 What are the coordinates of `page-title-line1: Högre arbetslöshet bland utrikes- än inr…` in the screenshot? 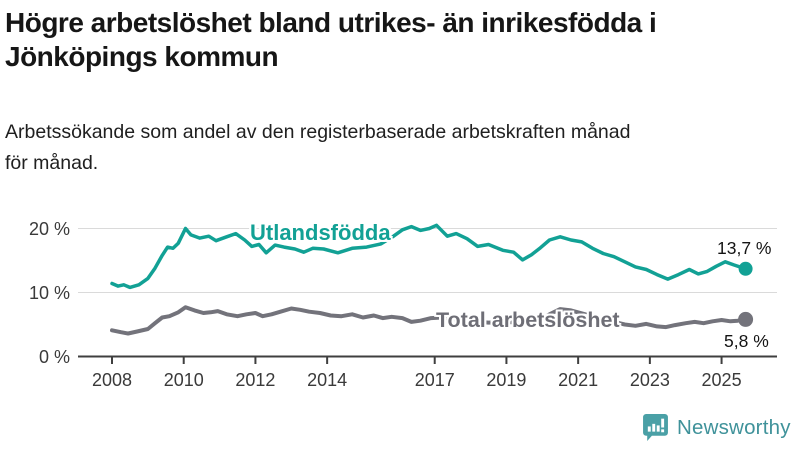 It's located at (331, 22).